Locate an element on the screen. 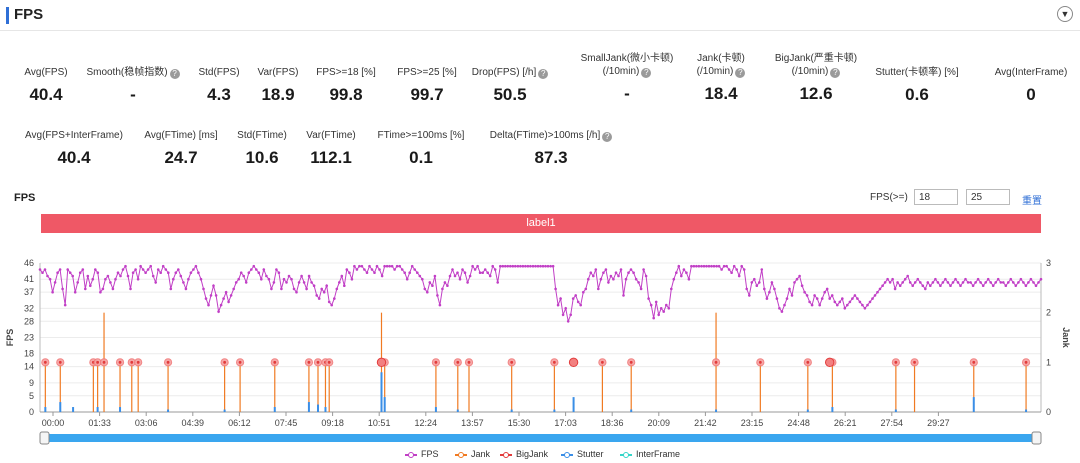 Image resolution: width=1080 pixels, height=463 pixels. stat-value: 10.6 is located at coordinates (262, 157).